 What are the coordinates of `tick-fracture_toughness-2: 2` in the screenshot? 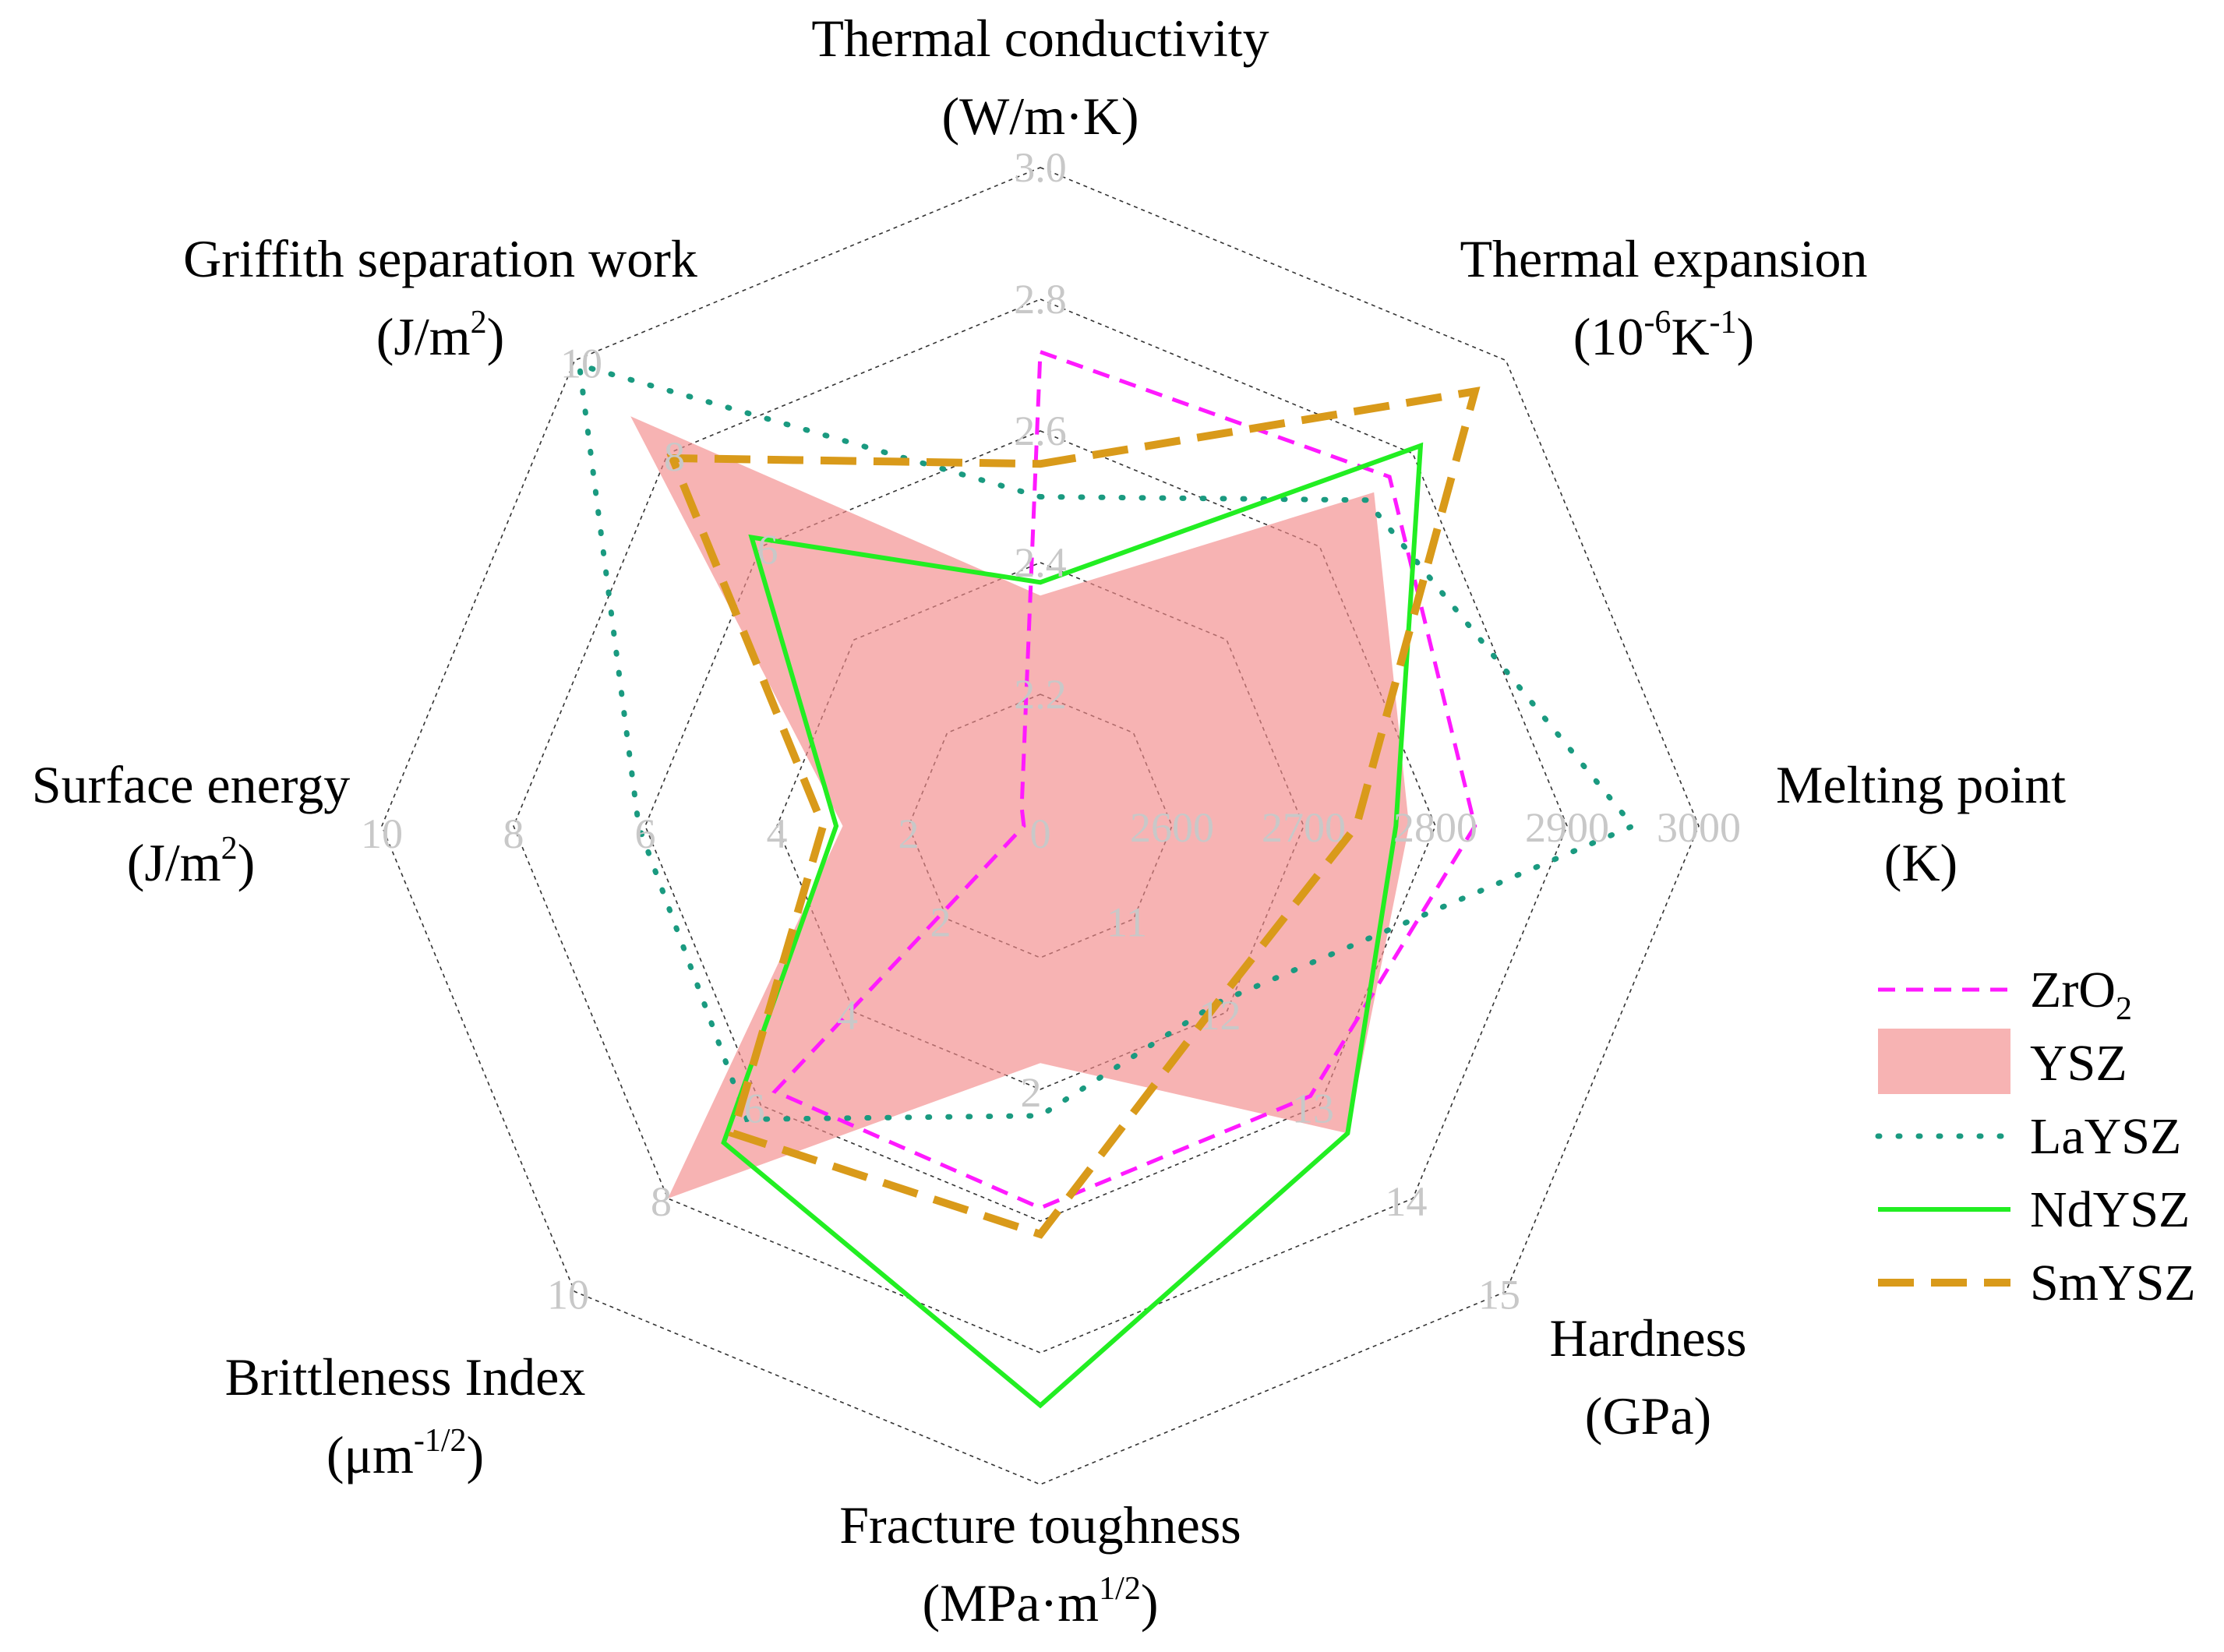 It's located at (1031, 1093).